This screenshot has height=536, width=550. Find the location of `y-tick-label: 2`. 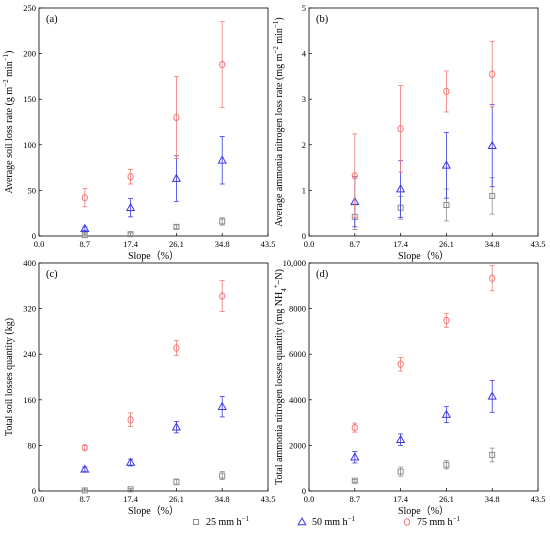

y-tick-label: 2 is located at coordinates (304, 145).